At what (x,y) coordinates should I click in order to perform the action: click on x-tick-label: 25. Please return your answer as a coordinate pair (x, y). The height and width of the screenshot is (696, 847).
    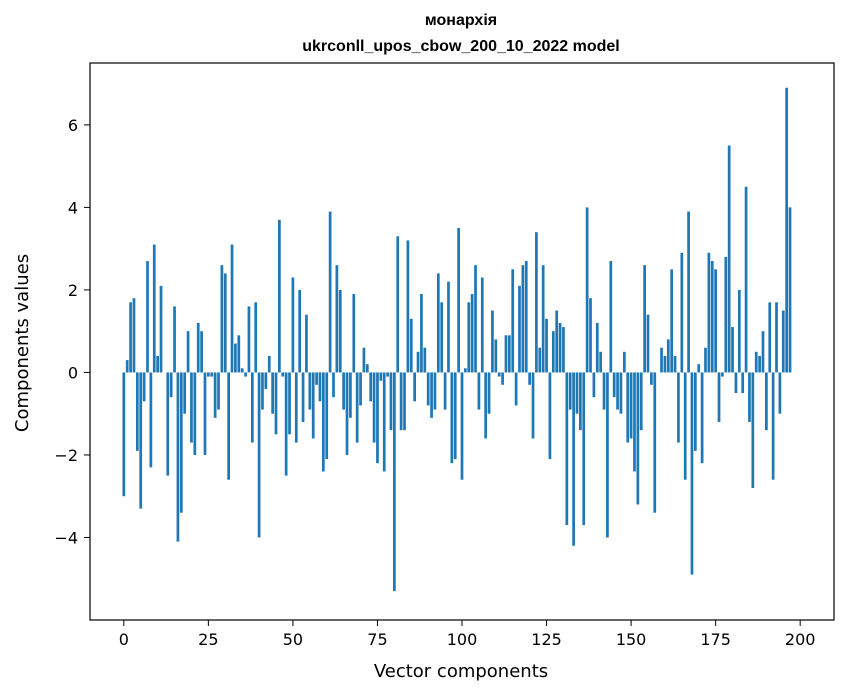
    Looking at the image, I should click on (208, 639).